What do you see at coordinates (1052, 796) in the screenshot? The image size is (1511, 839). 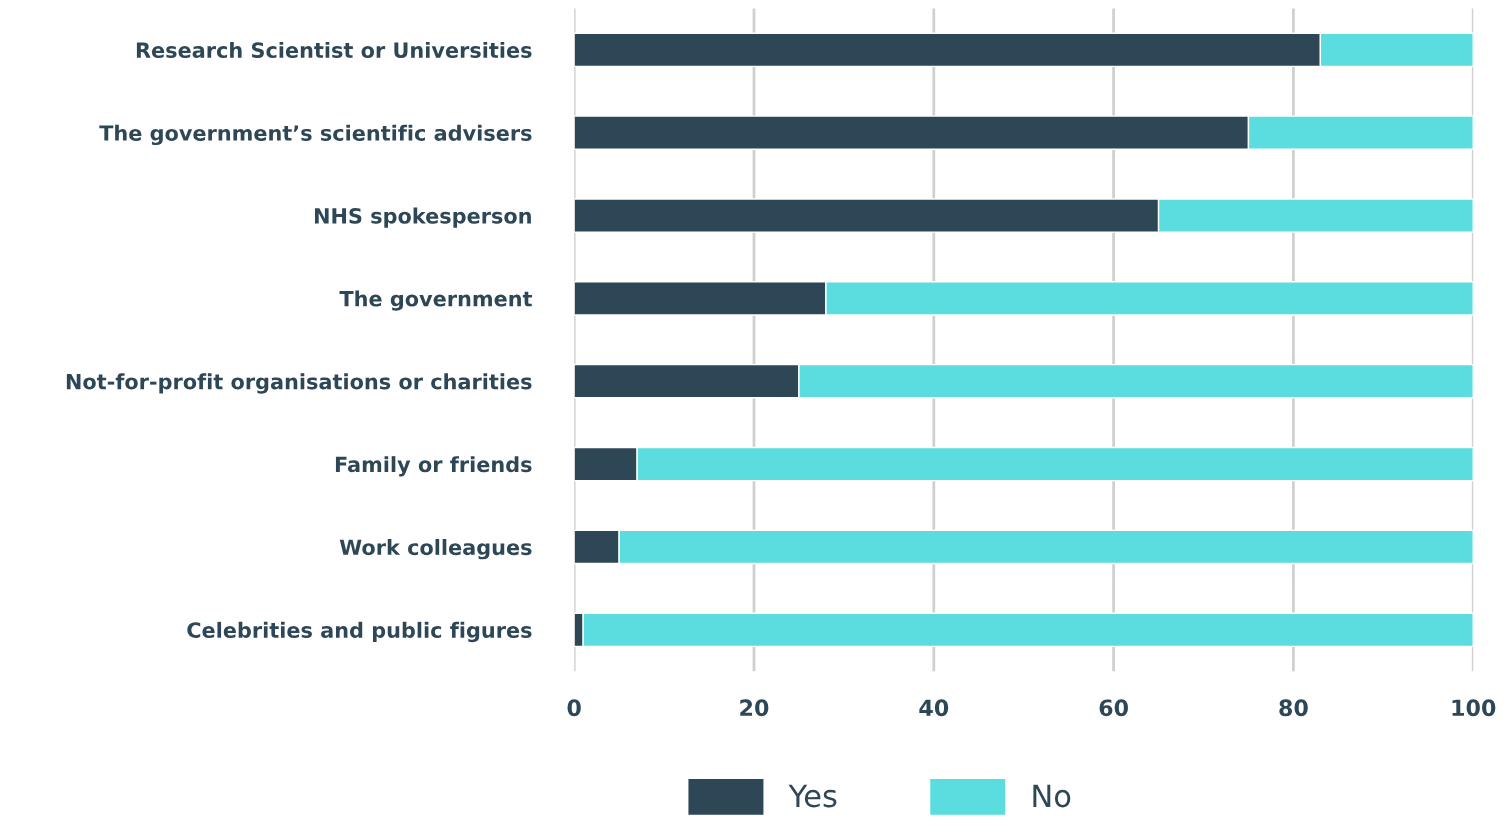 I see `legend-label: No` at bounding box center [1052, 796].